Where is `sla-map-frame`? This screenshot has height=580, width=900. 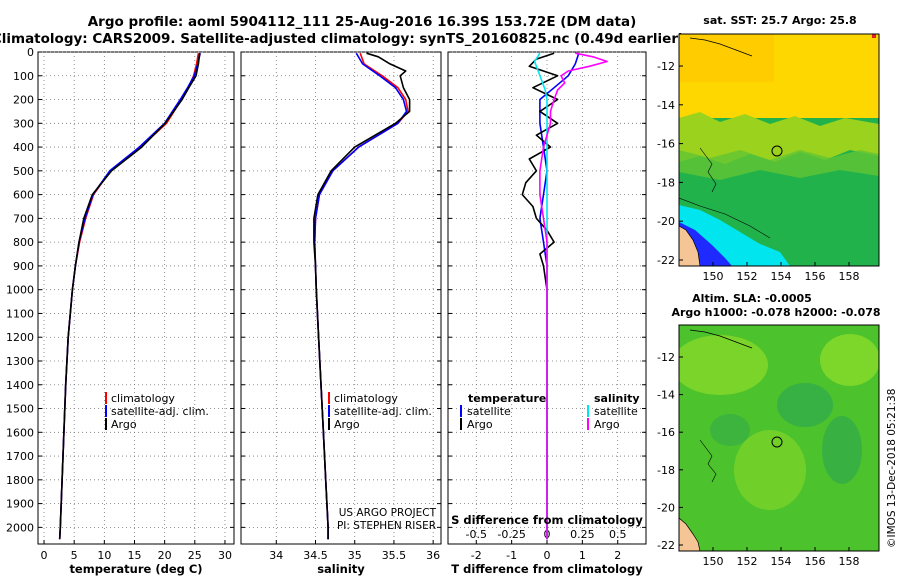
sla-map-frame is located at coordinates (779, 438).